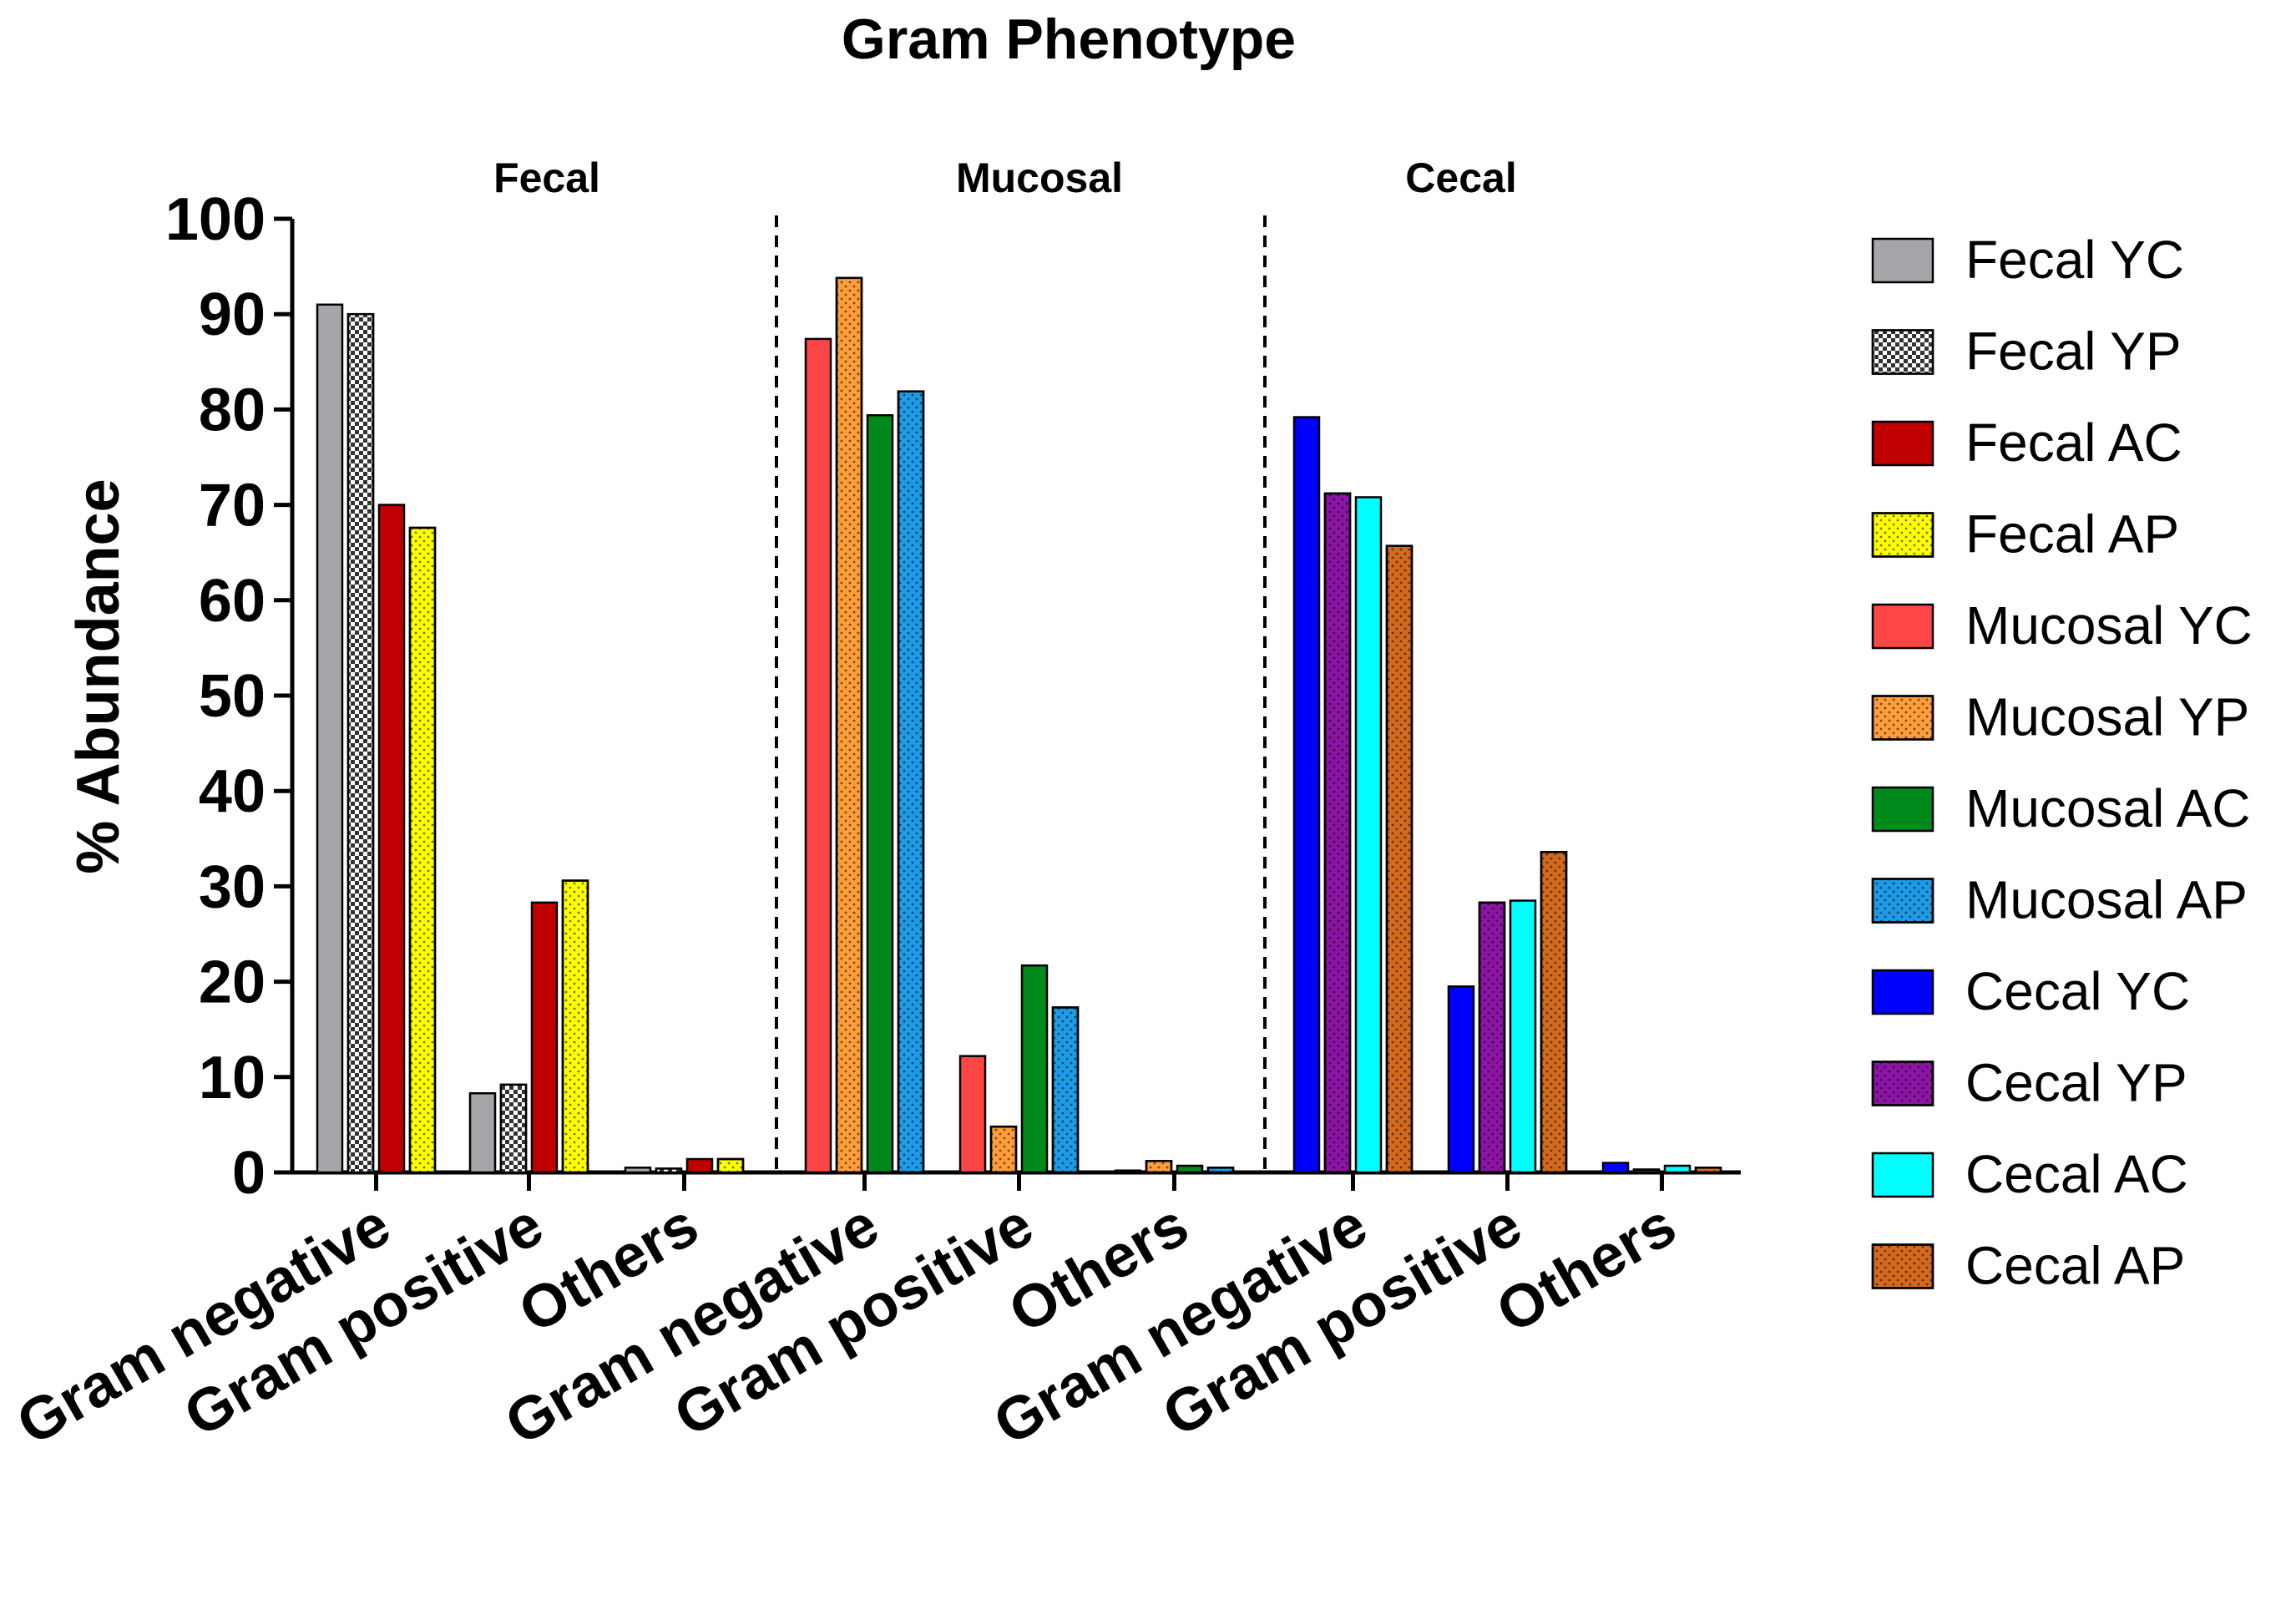 The height and width of the screenshot is (1615, 2296). Describe the element at coordinates (2075, 1266) in the screenshot. I see `legend-label-cecal-ap: Cecal AP` at that location.